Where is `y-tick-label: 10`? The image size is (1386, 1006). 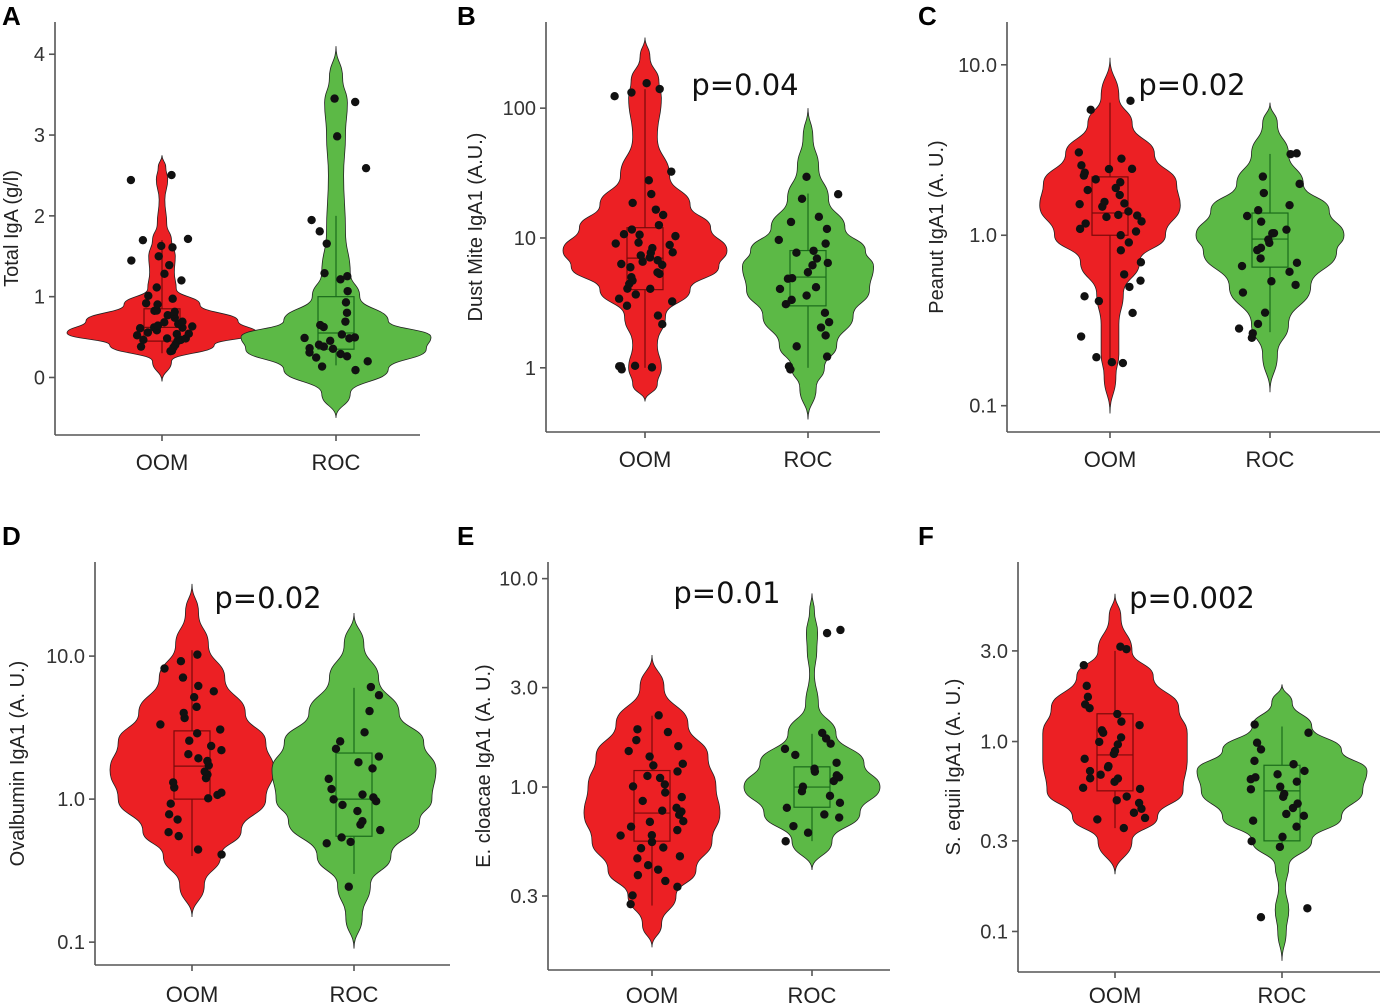 y-tick-label: 10 is located at coordinates (525, 239).